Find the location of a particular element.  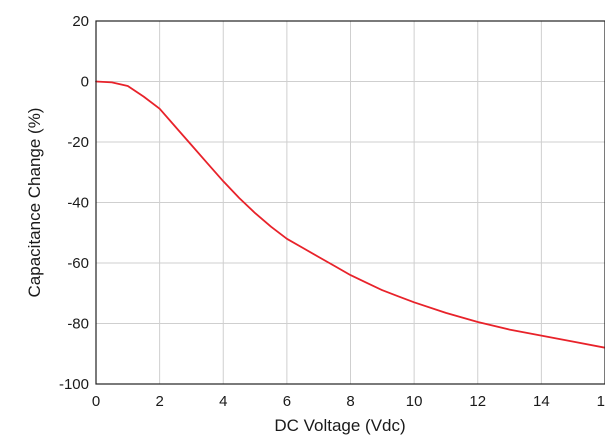

x-tick-label: 6 is located at coordinates (287, 401).